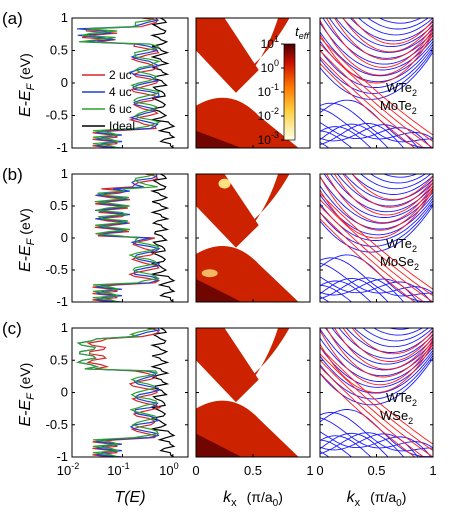 This screenshot has height=514, width=450. I want to click on legend-entry: 2 uc, so click(120, 75).